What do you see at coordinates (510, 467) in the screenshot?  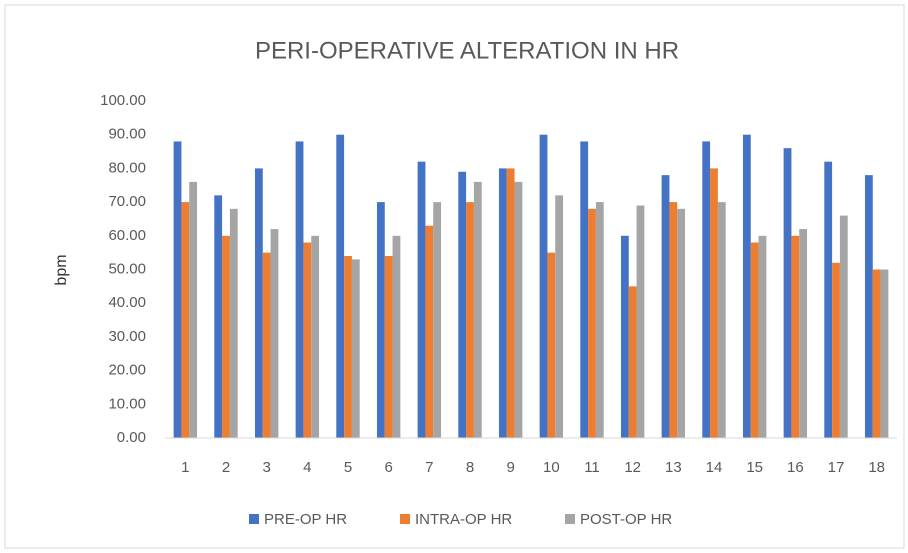 I see `x-tick-label: 9` at bounding box center [510, 467].